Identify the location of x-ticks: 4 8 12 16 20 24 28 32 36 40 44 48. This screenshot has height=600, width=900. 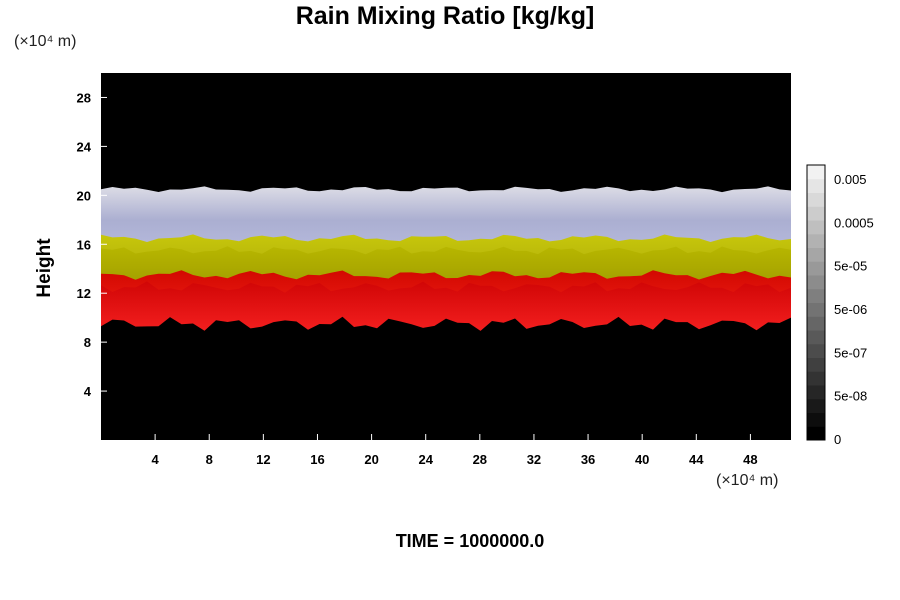
(455, 450).